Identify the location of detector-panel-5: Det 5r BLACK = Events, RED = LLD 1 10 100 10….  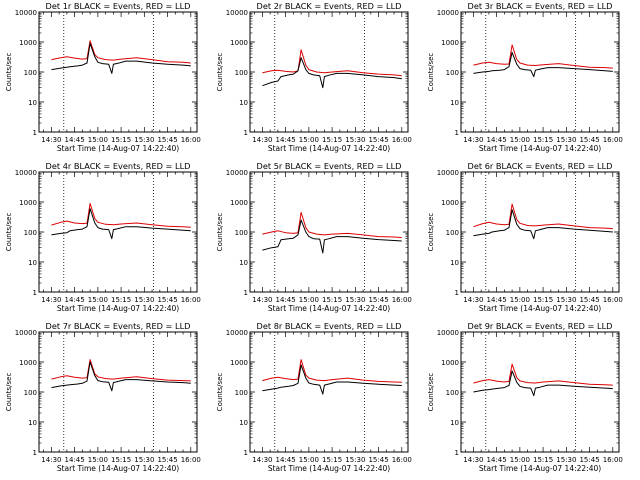
(314, 237).